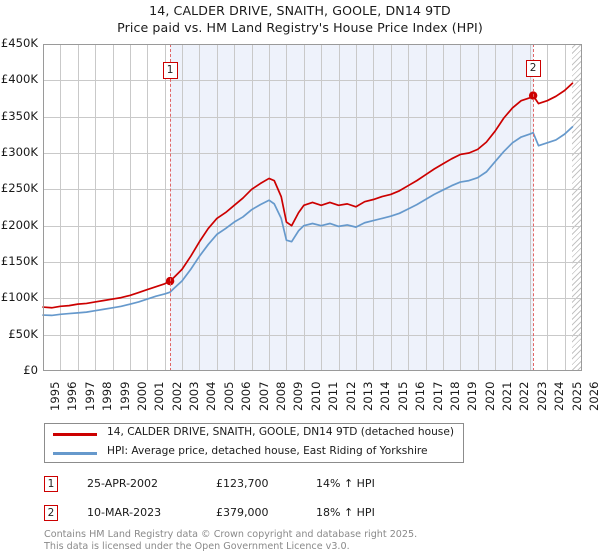 The width and height of the screenshot is (600, 560). What do you see at coordinates (211, 396) in the screenshot?
I see `x-axis-tick-label: 2004` at bounding box center [211, 396].